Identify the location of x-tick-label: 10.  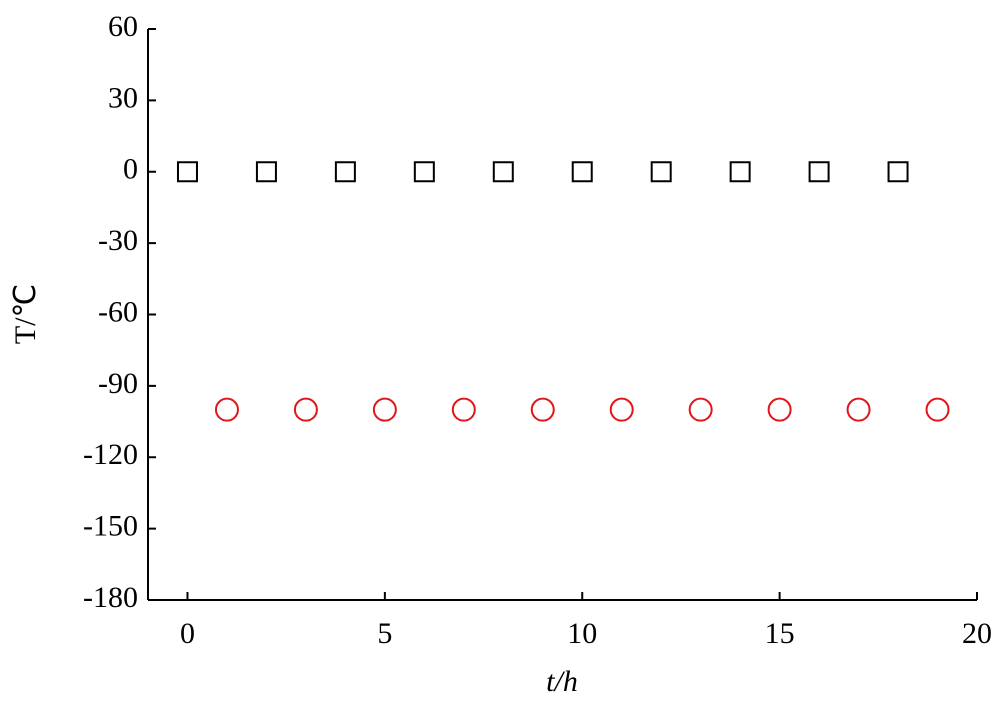
(582, 633).